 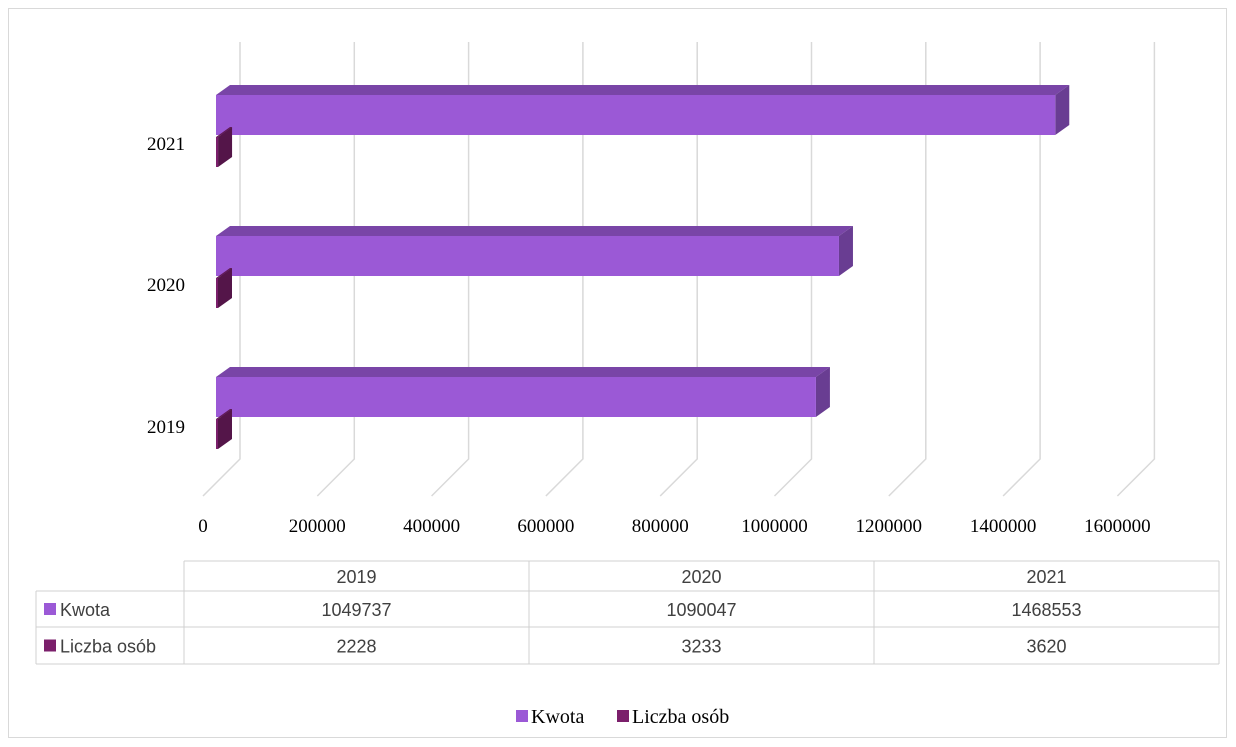 I want to click on table-cell: 2228, so click(x=356, y=647).